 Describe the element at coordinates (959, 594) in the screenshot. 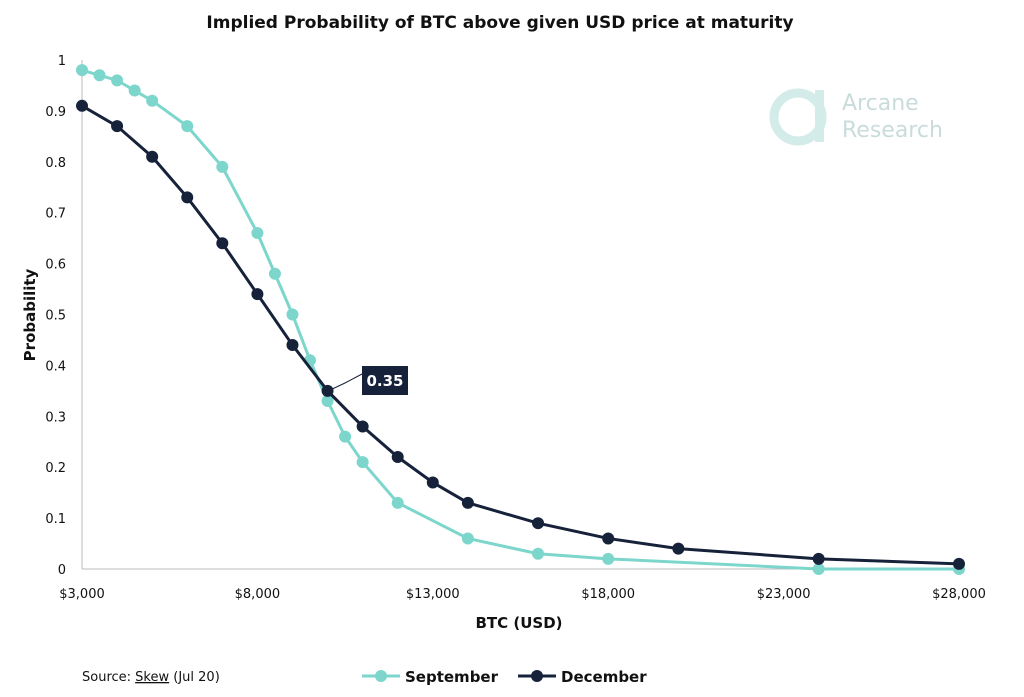

I see `x-tick-label: $28,000` at that location.